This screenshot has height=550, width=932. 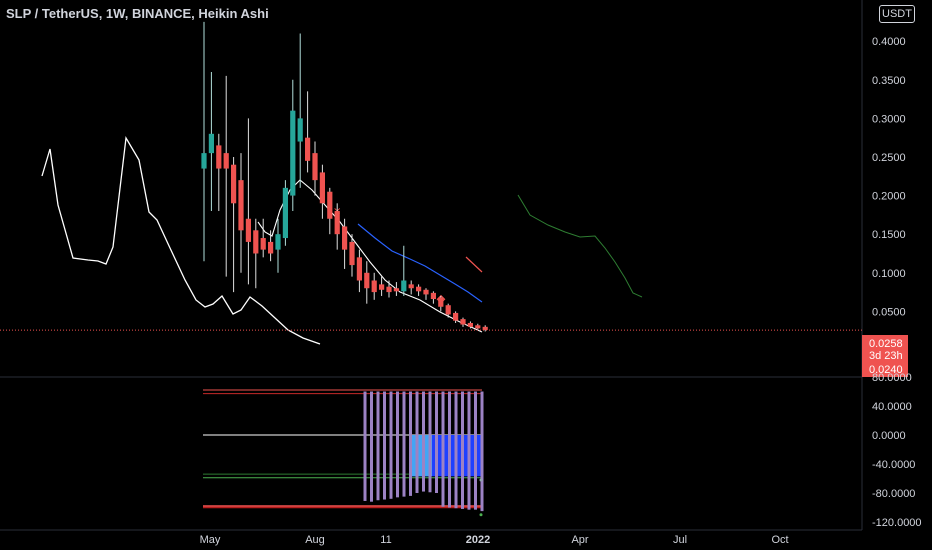 I want to click on low-price-tag: 0.0240, so click(x=886, y=370).